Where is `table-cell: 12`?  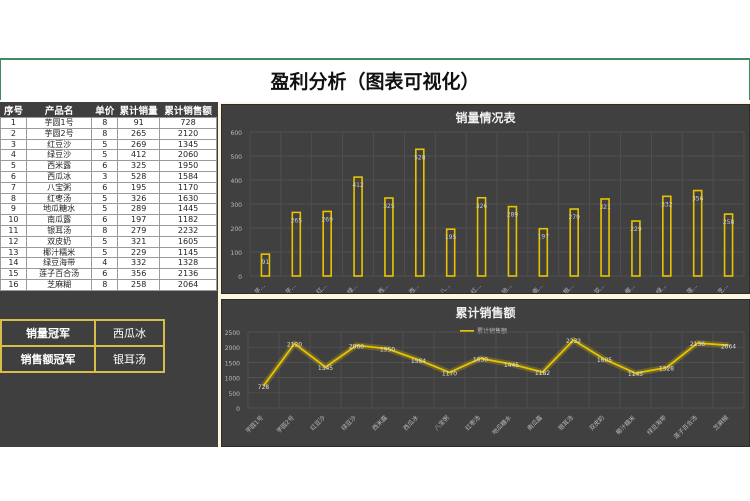
table-cell: 12 is located at coordinates (13, 241).